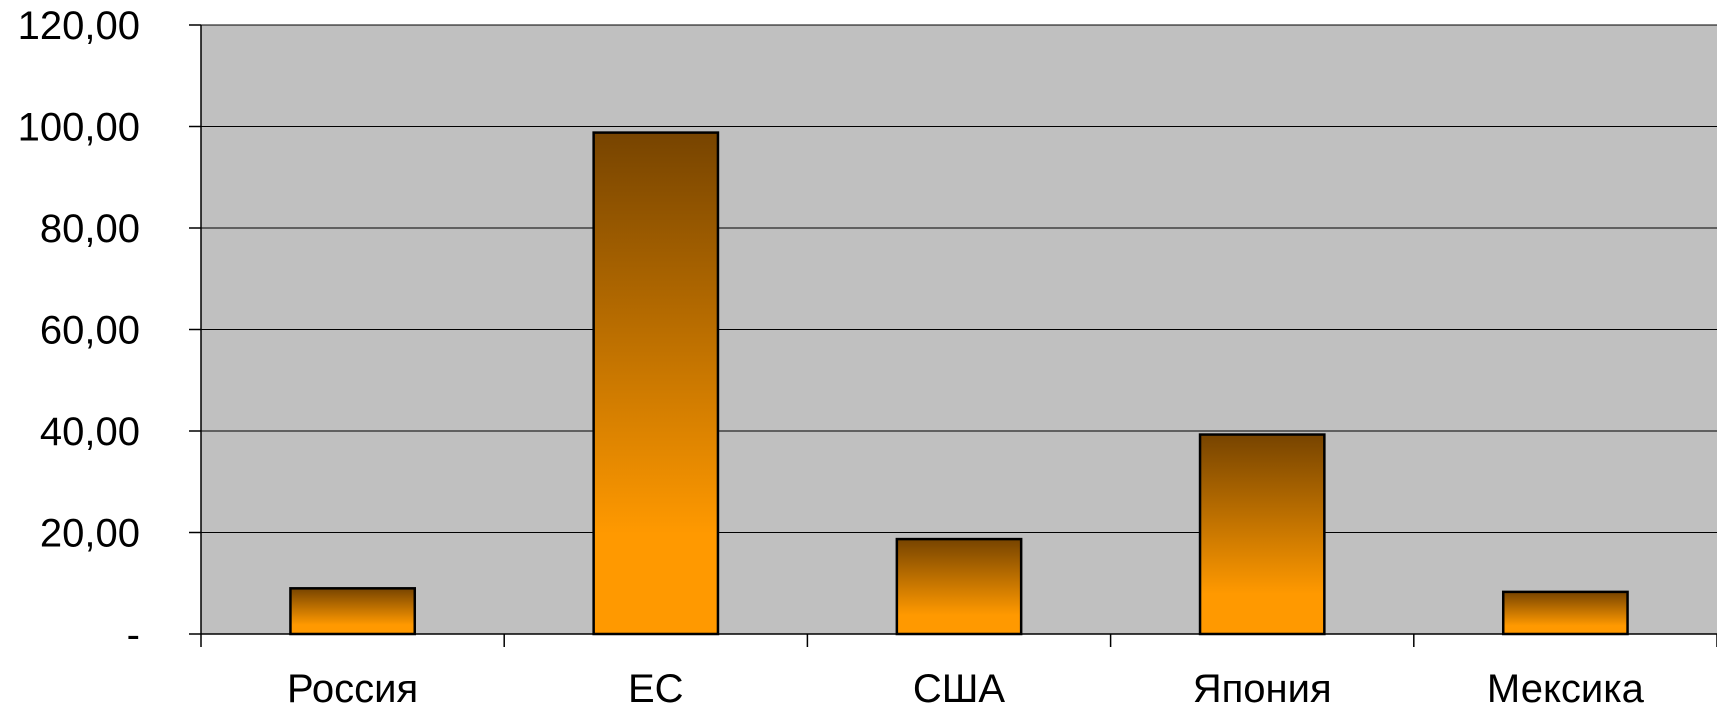 The width and height of the screenshot is (1717, 714). I want to click on x-tick-label: Япония, so click(1262, 689).